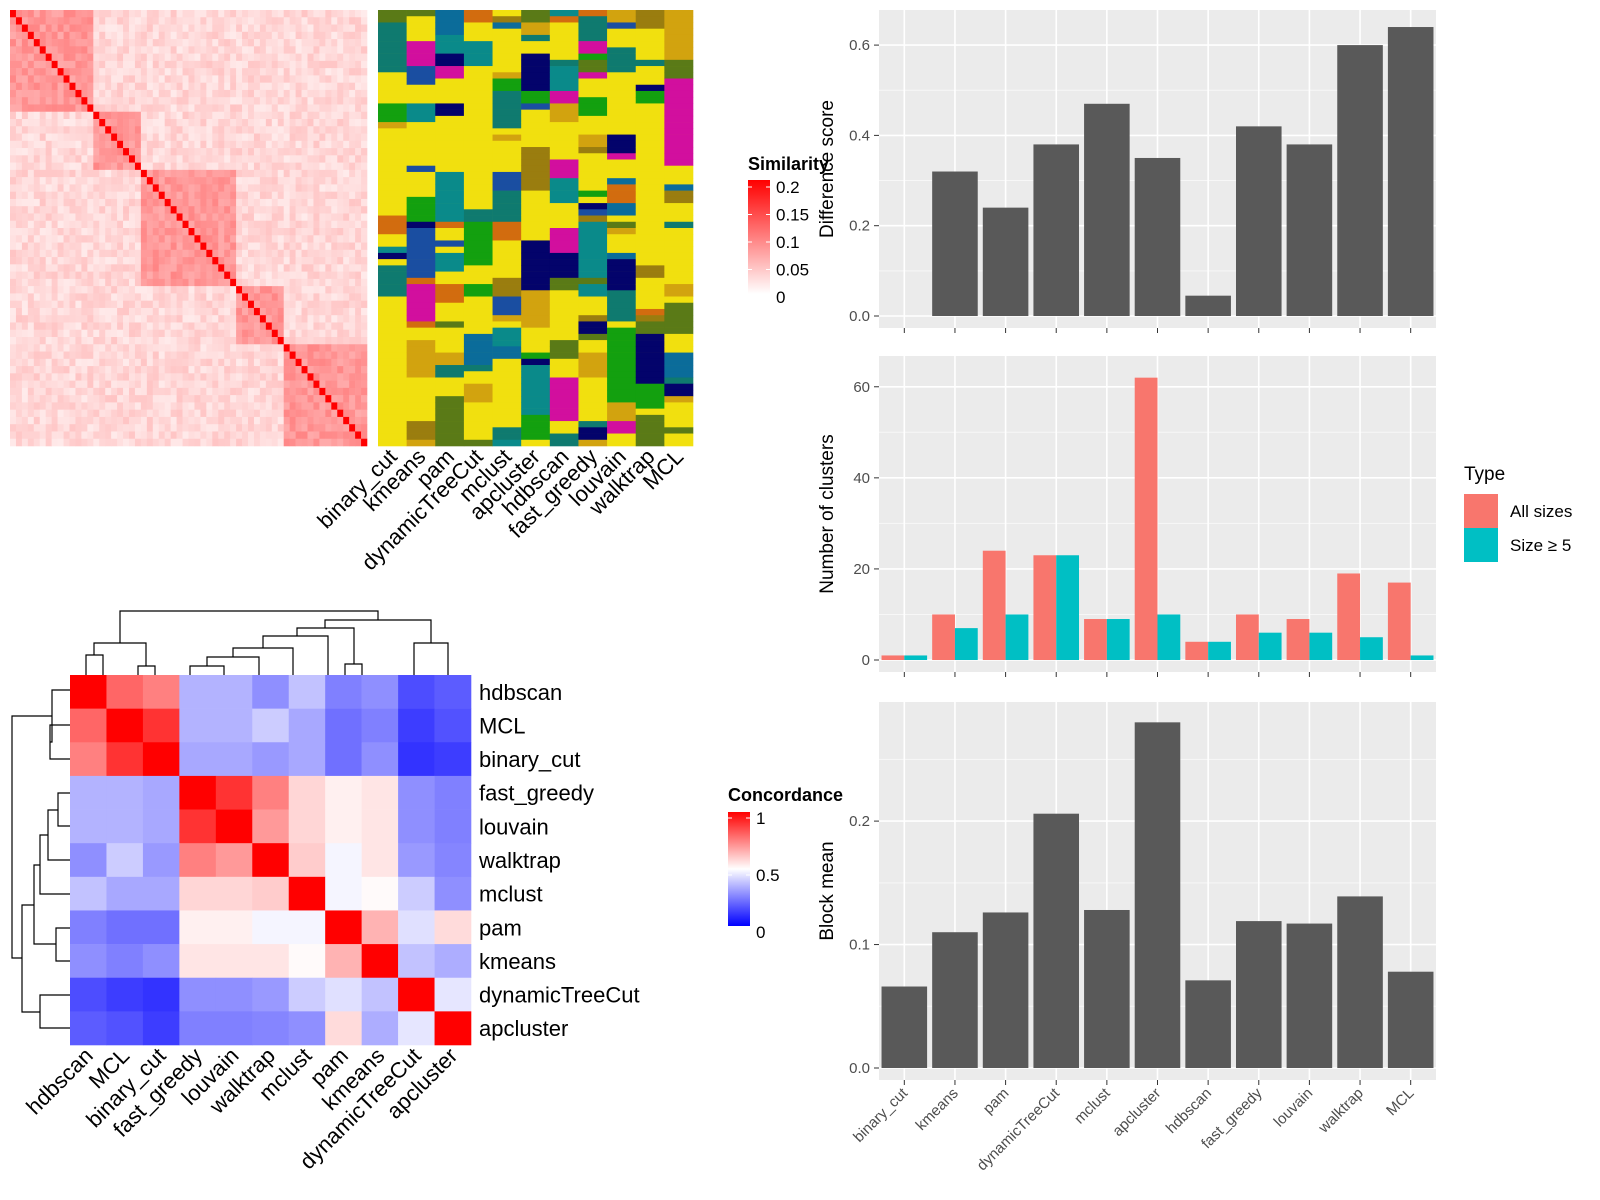 The height and width of the screenshot is (1200, 1600). Describe the element at coordinates (859, 945) in the screenshot. I see `y-tick-label: 0.1` at that location.